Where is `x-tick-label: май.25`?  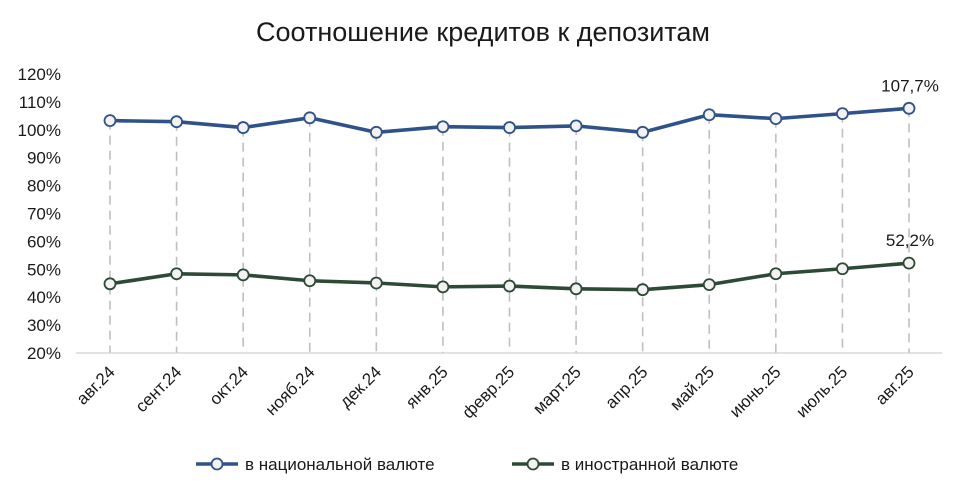 x-tick-label: май.25 is located at coordinates (692, 388).